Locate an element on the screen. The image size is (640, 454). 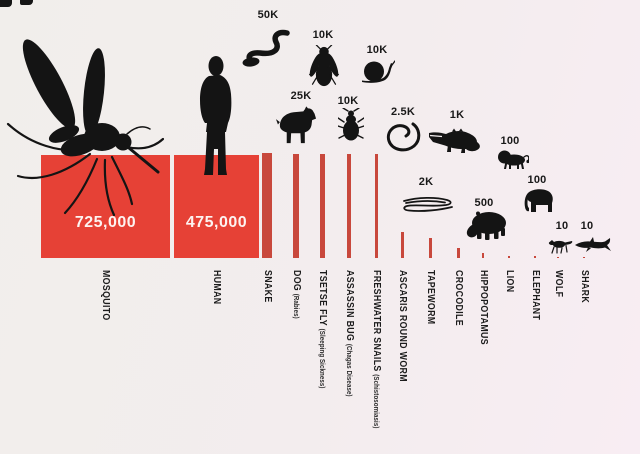
bar-assassin-bug is located at coordinates (349, 206).